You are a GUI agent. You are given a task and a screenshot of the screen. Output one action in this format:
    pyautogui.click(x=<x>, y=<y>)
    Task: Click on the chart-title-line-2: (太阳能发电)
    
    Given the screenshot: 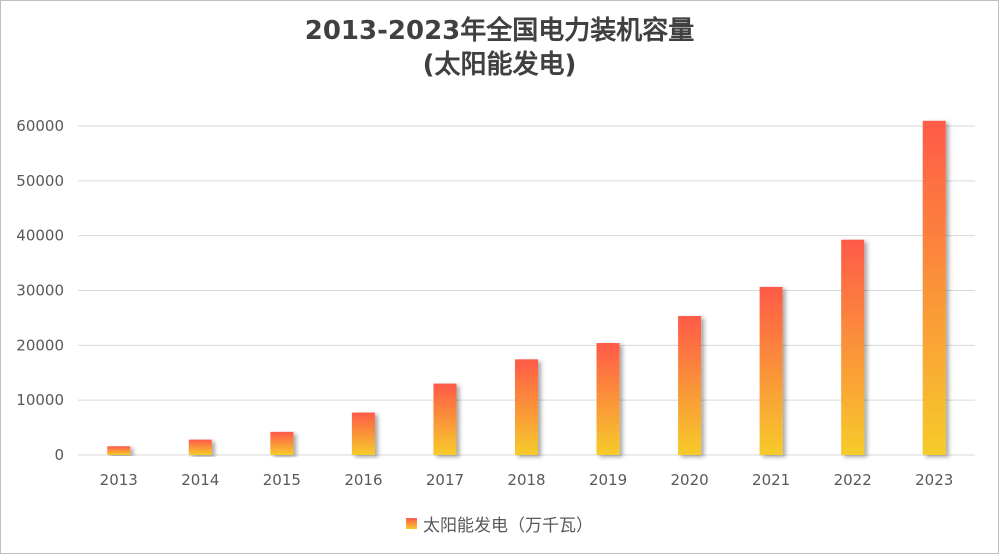 What is the action you would take?
    pyautogui.click(x=499, y=65)
    